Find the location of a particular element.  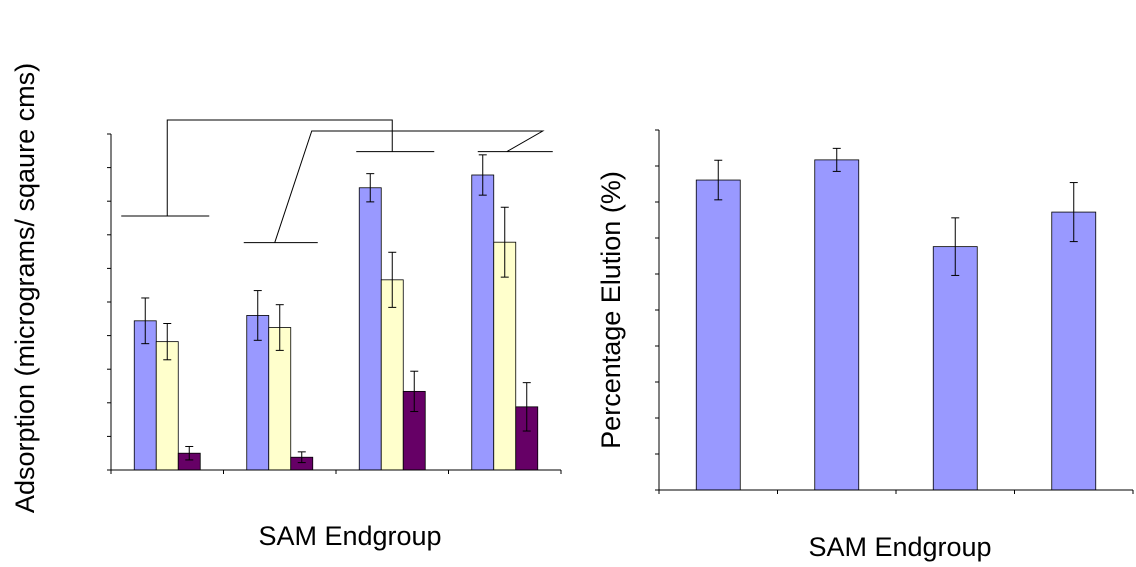

adsorption-y-axis-title: Adsorption (micrograms/ sqaure cms) is located at coordinates (25, 288).